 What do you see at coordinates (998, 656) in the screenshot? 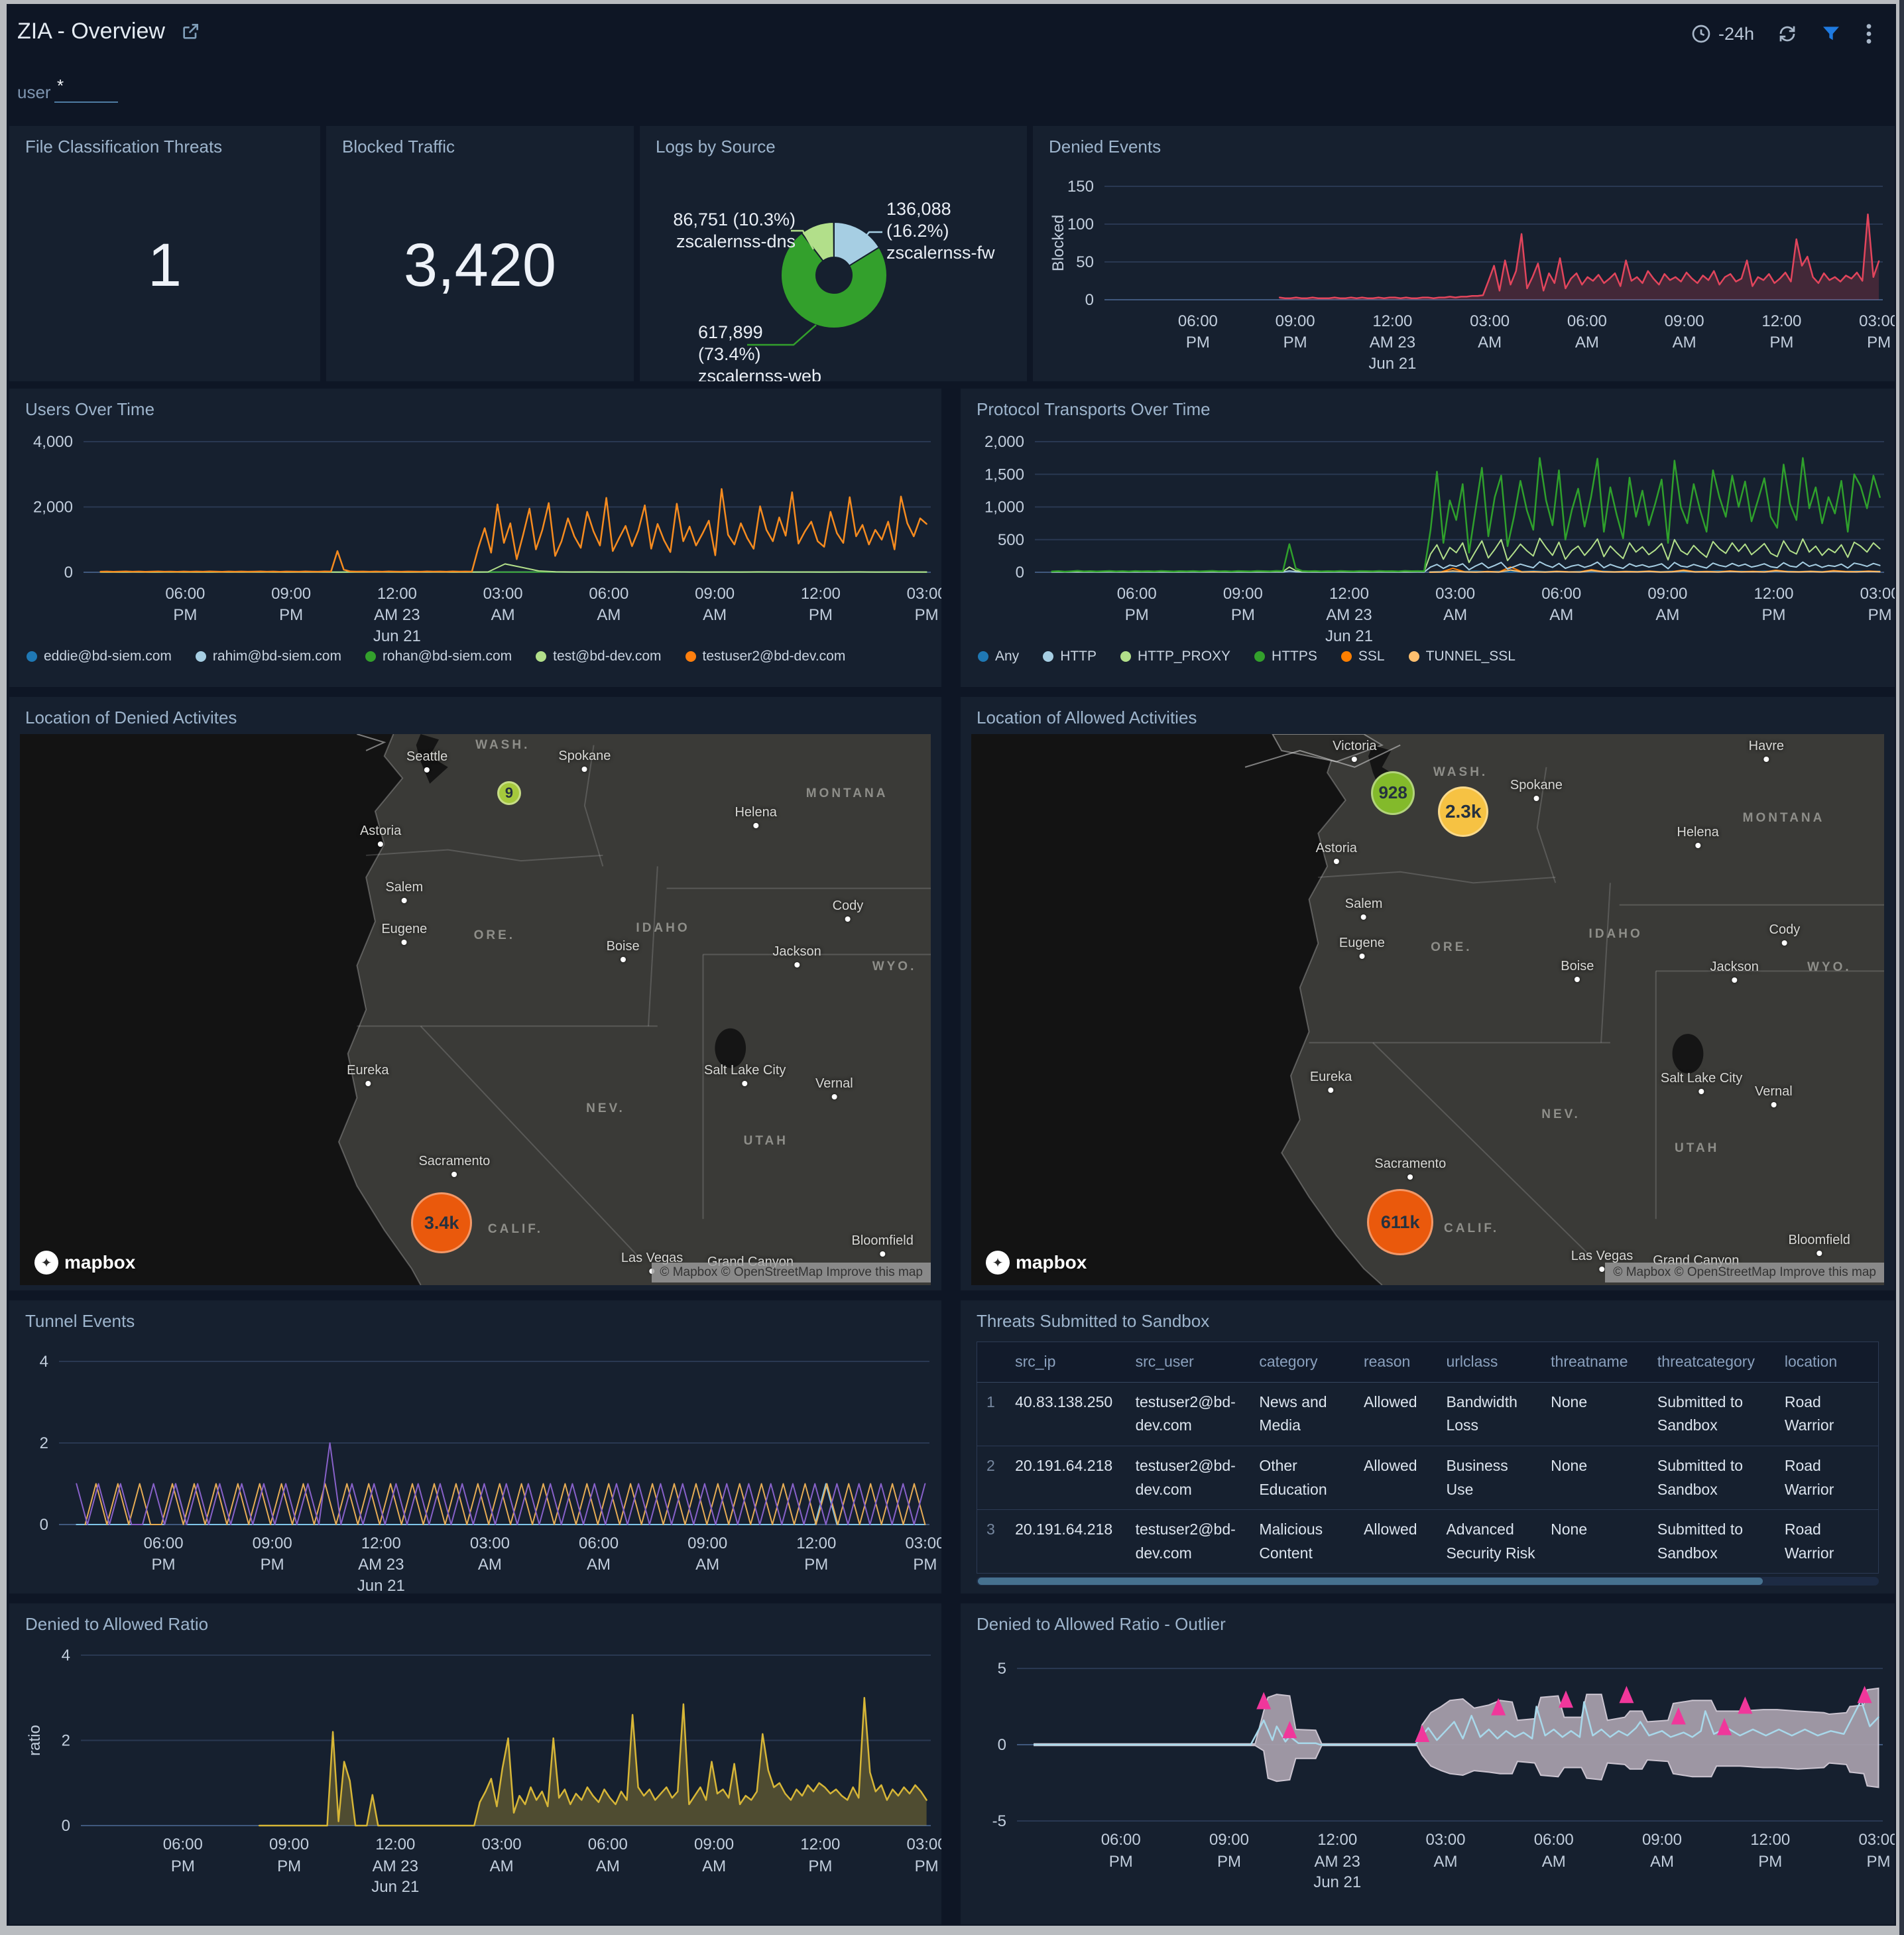
I see `legend-item: Any` at bounding box center [998, 656].